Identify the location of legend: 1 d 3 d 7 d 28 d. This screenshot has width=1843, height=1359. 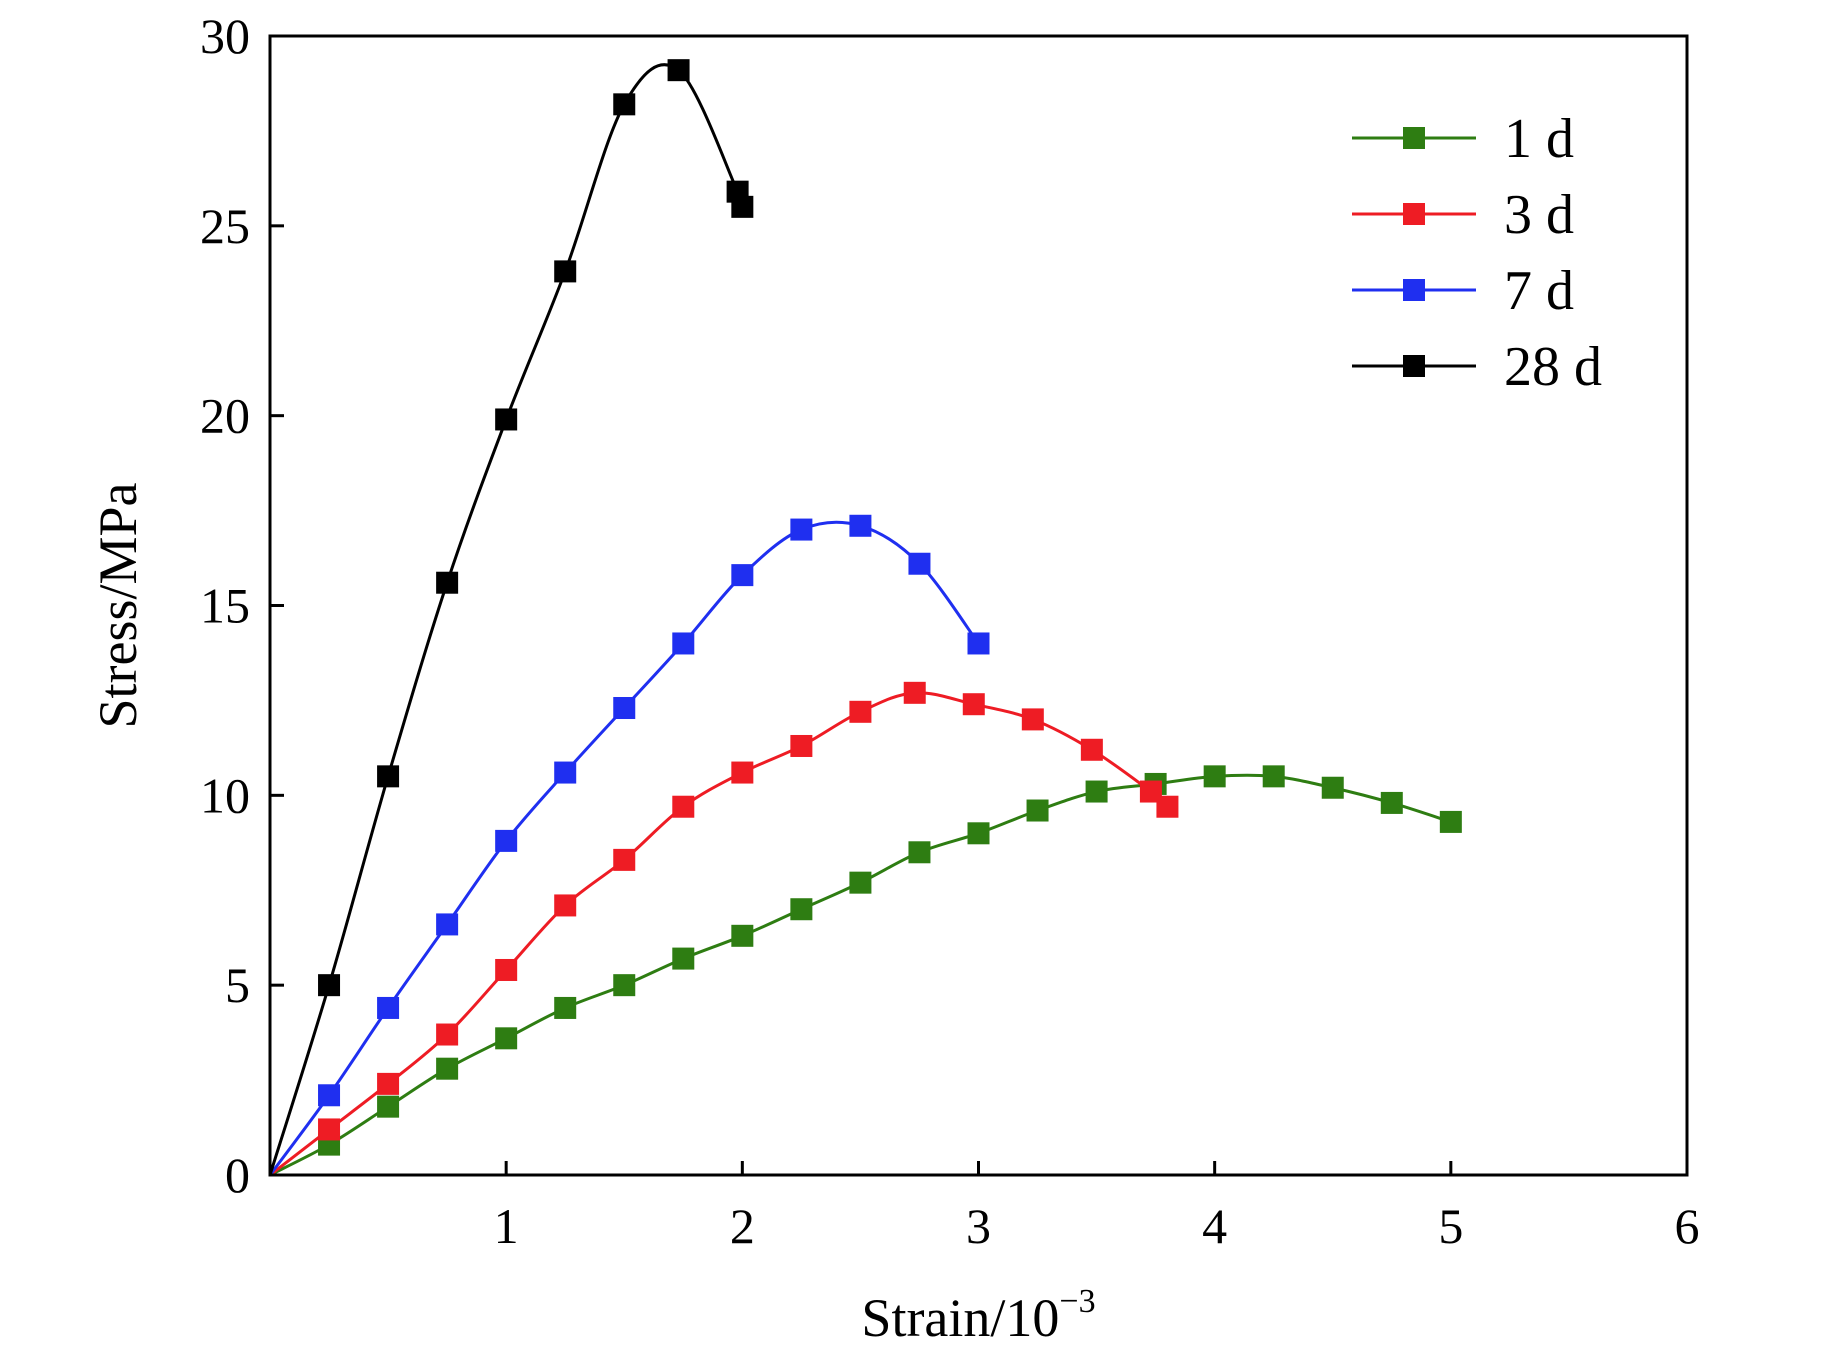
(1477, 253).